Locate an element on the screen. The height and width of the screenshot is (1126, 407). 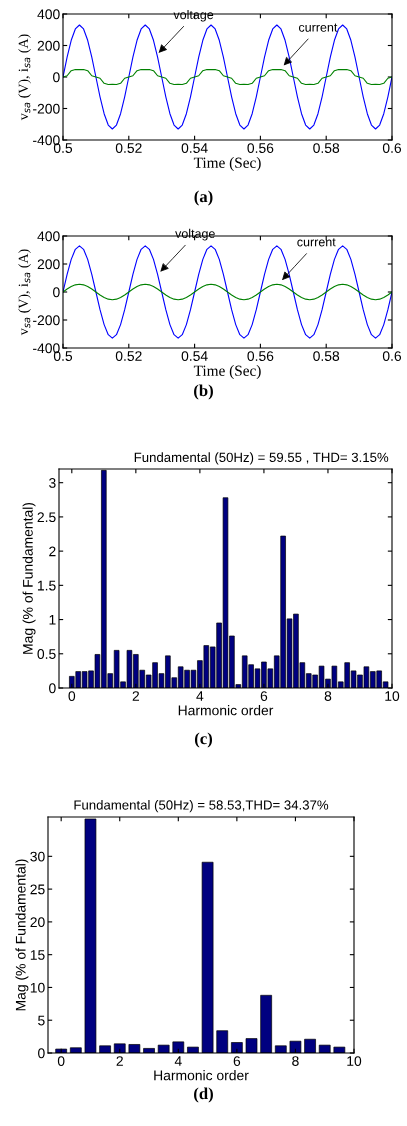
chart-title: Fundamental (50Hz) = 58.53,THD= 34.37% is located at coordinates (201, 806).